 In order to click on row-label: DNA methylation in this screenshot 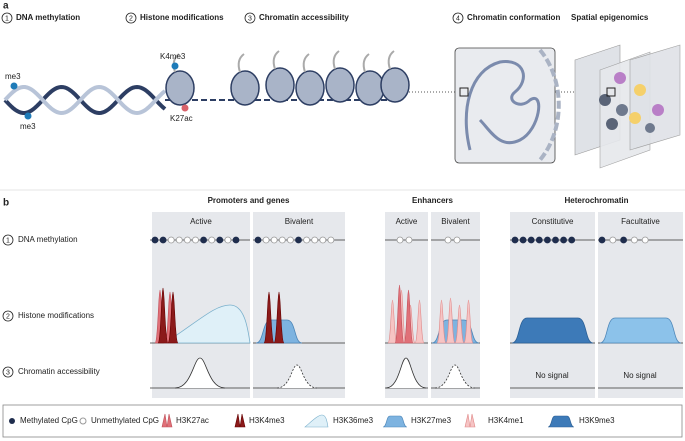, I will do `click(48, 239)`.